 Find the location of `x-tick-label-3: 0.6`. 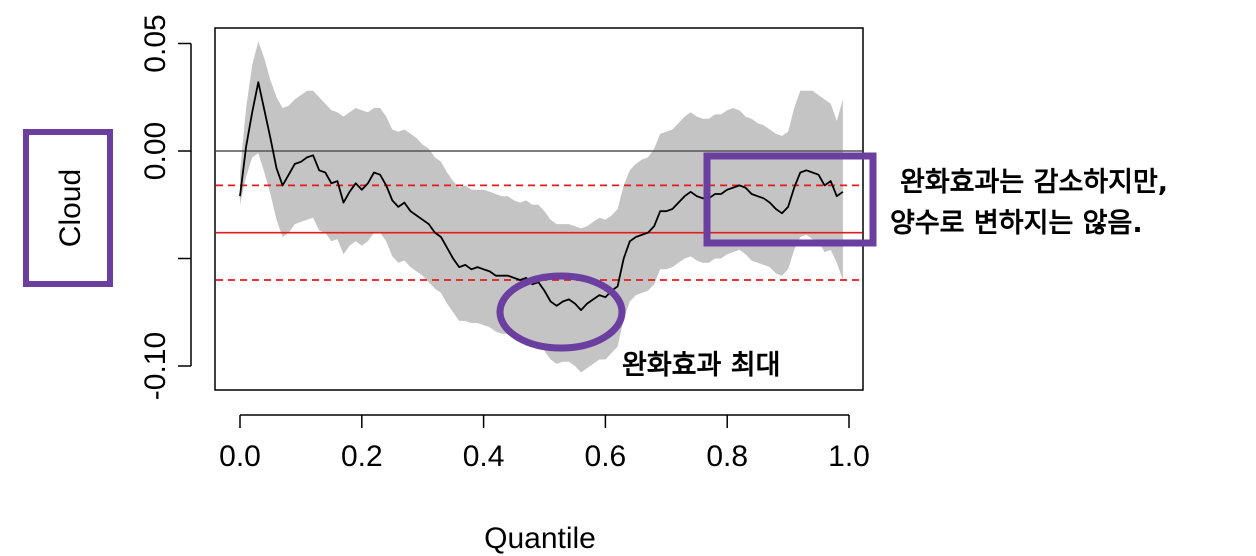

x-tick-label-3: 0.6 is located at coordinates (606, 456).